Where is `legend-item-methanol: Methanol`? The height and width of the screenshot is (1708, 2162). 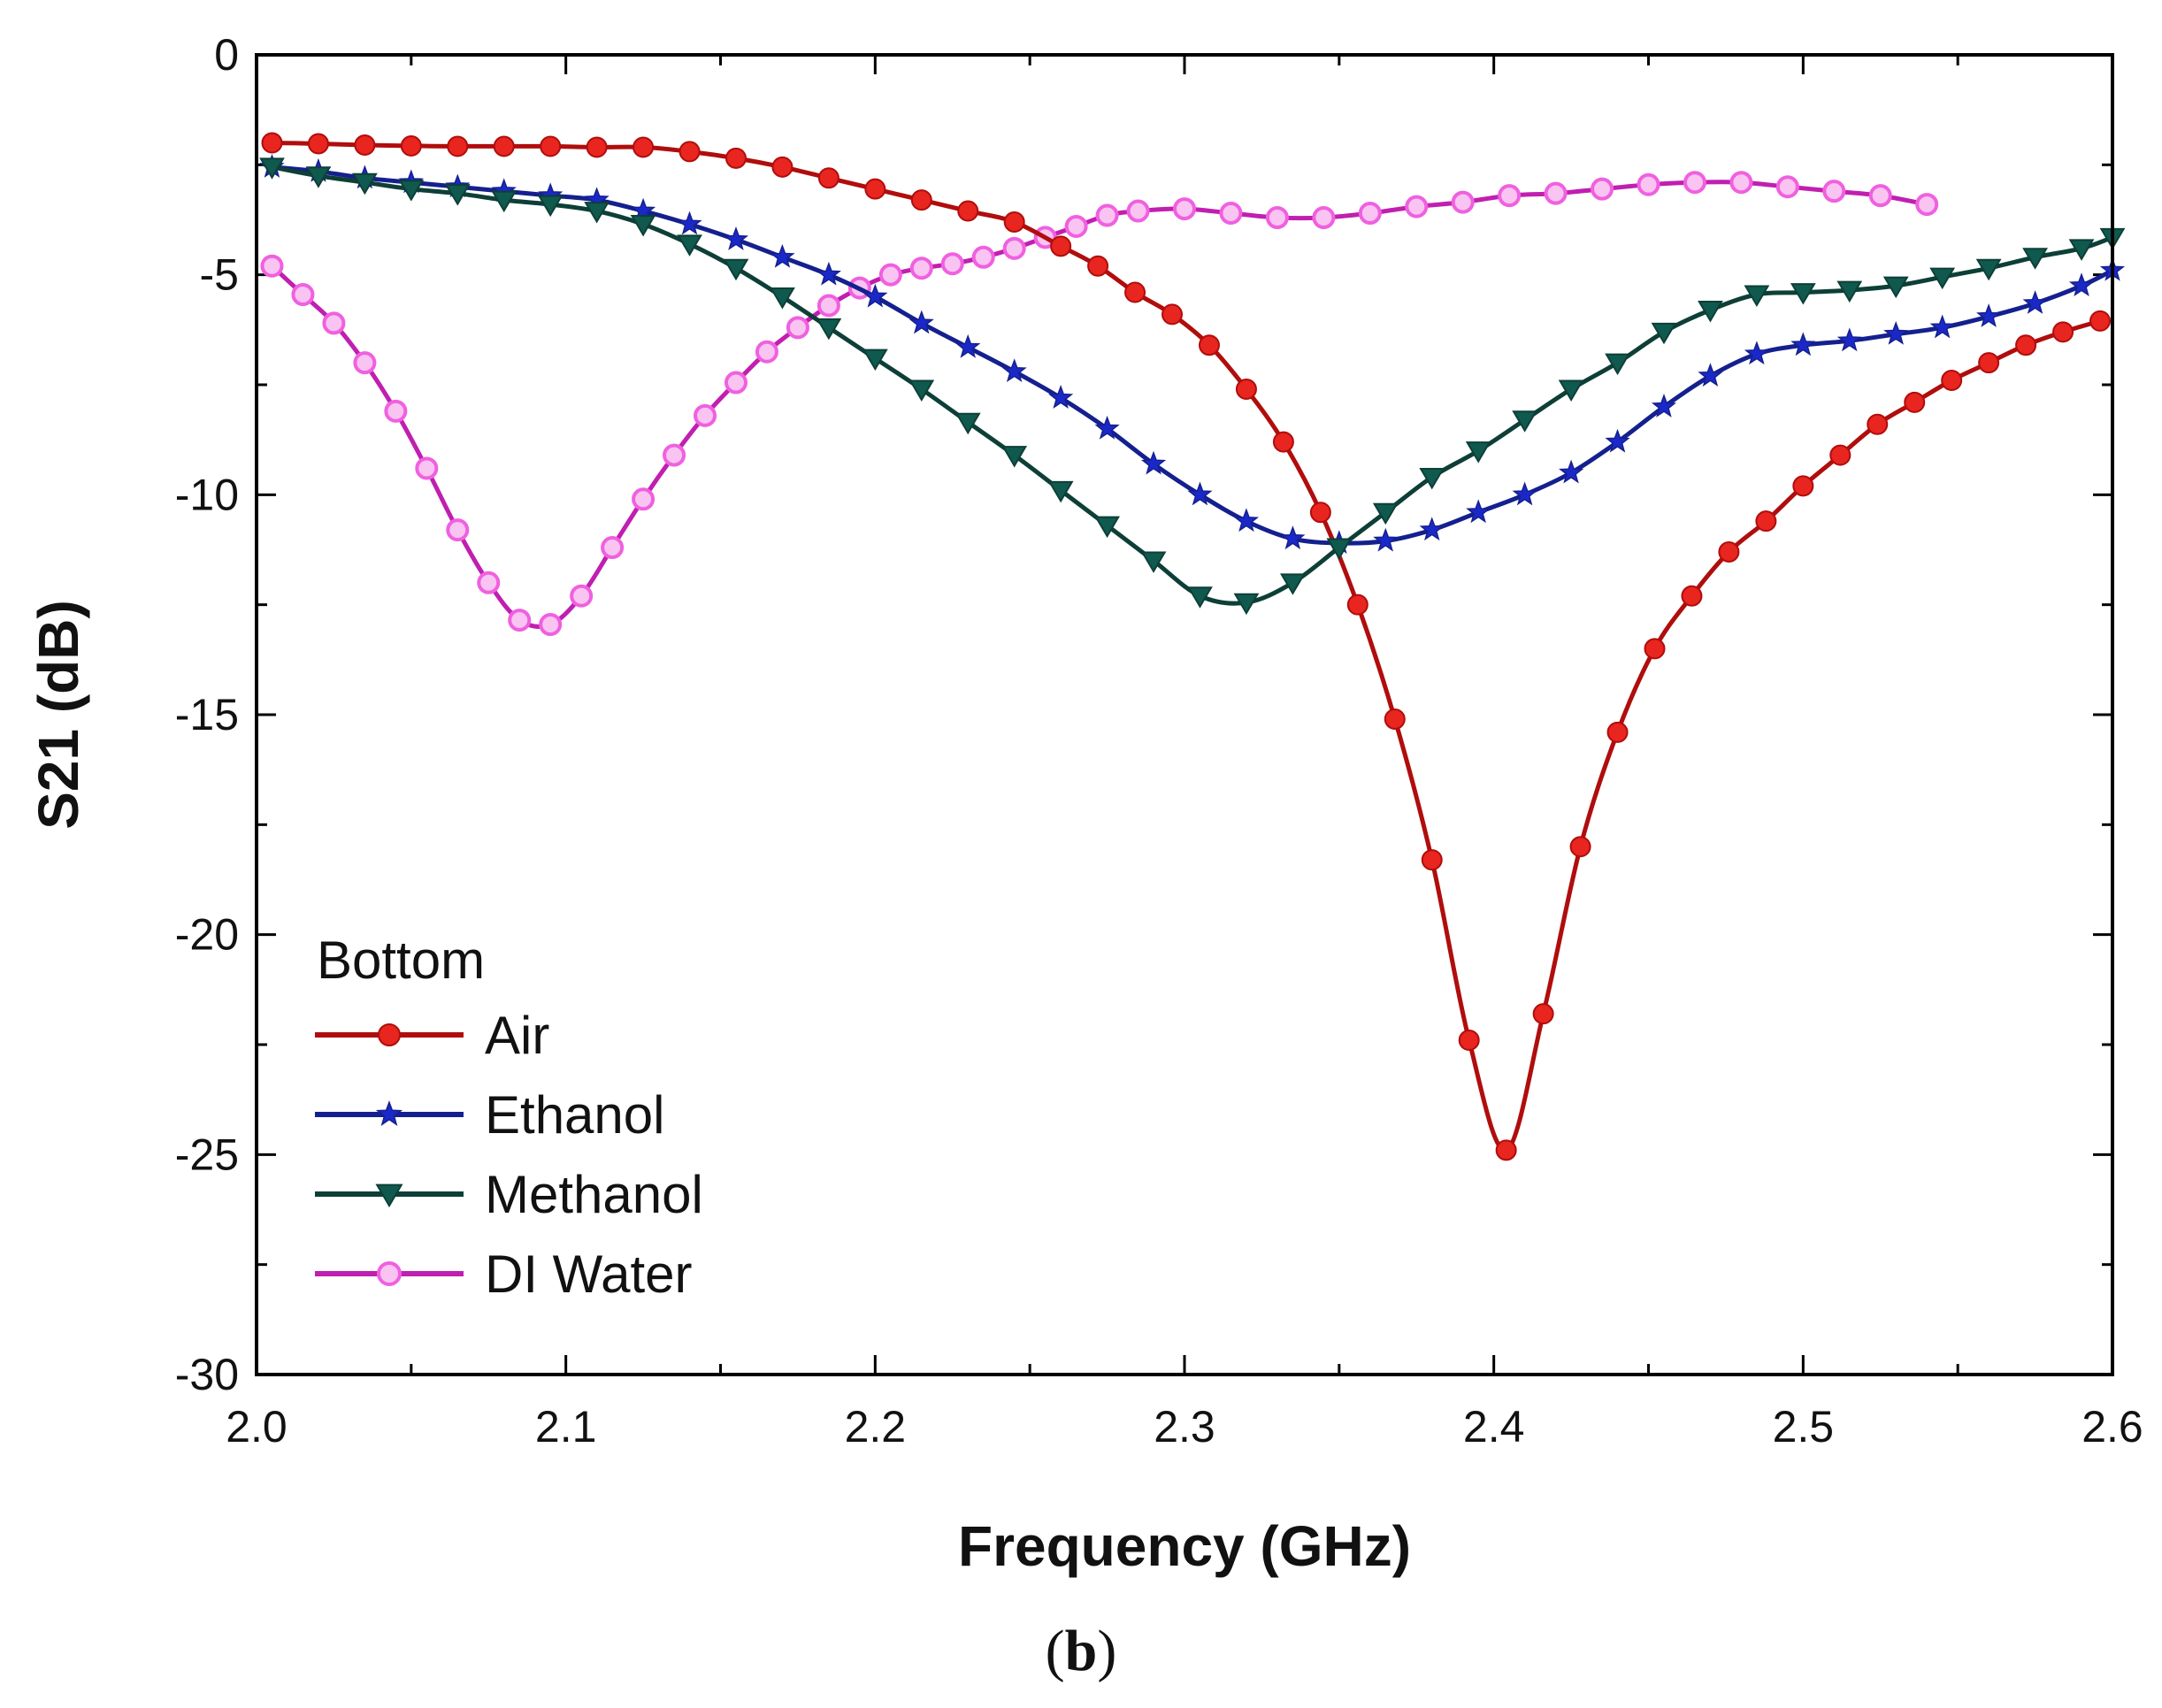 legend-item-methanol: Methanol is located at coordinates (509, 1194).